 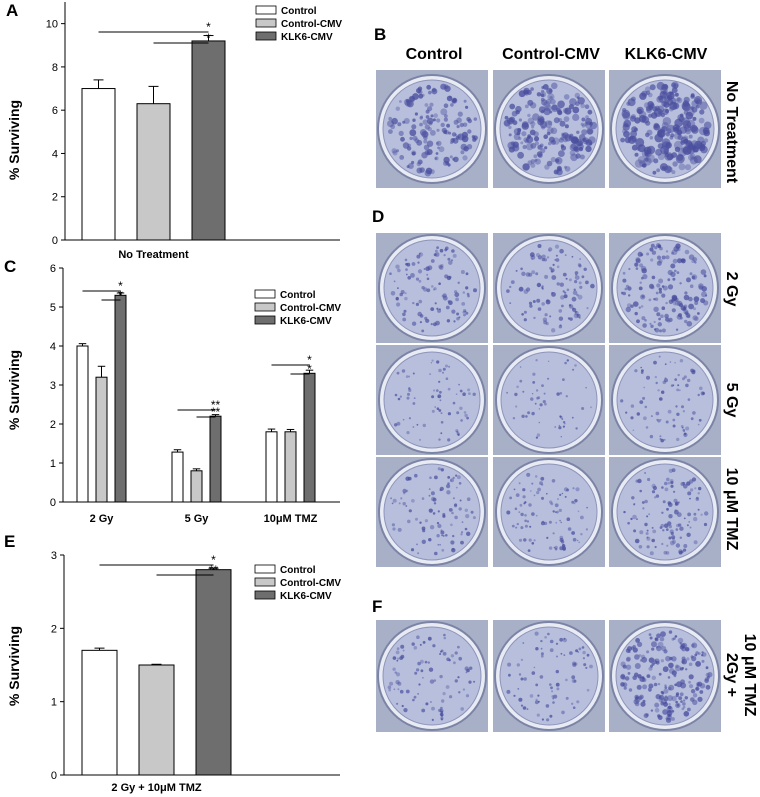 I want to click on bar-klk6-cmv, so click(x=120, y=398).